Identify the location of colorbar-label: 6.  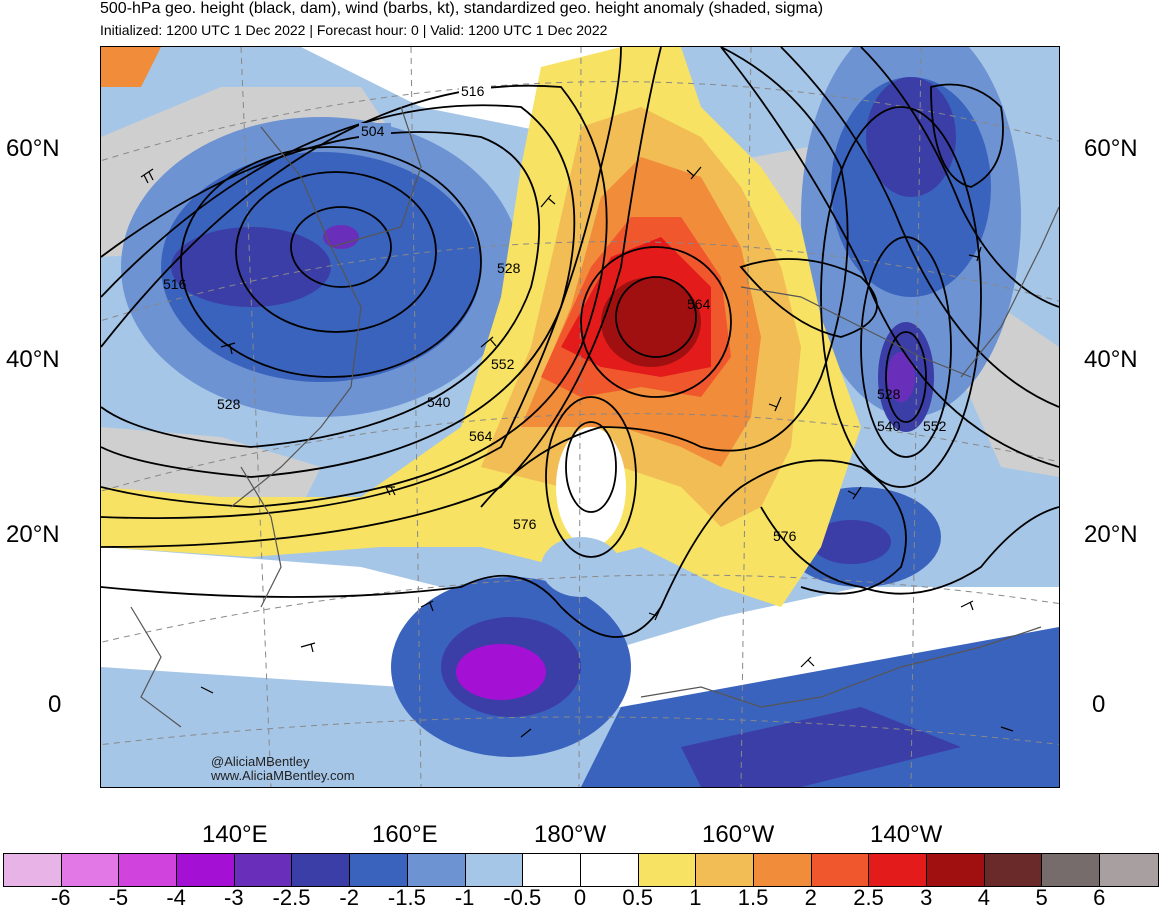
(1099, 897).